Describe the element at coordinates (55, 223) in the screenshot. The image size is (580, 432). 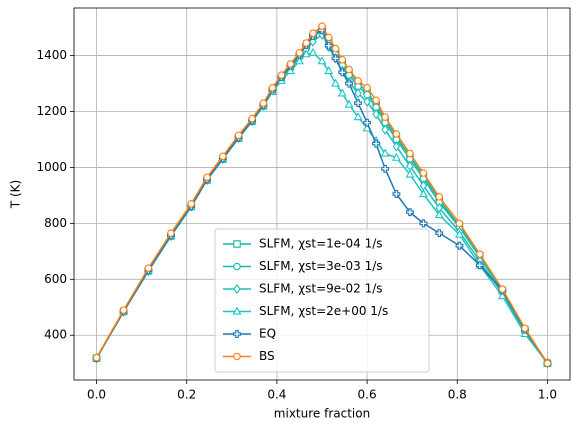
I see `y-tick-label: 800` at that location.